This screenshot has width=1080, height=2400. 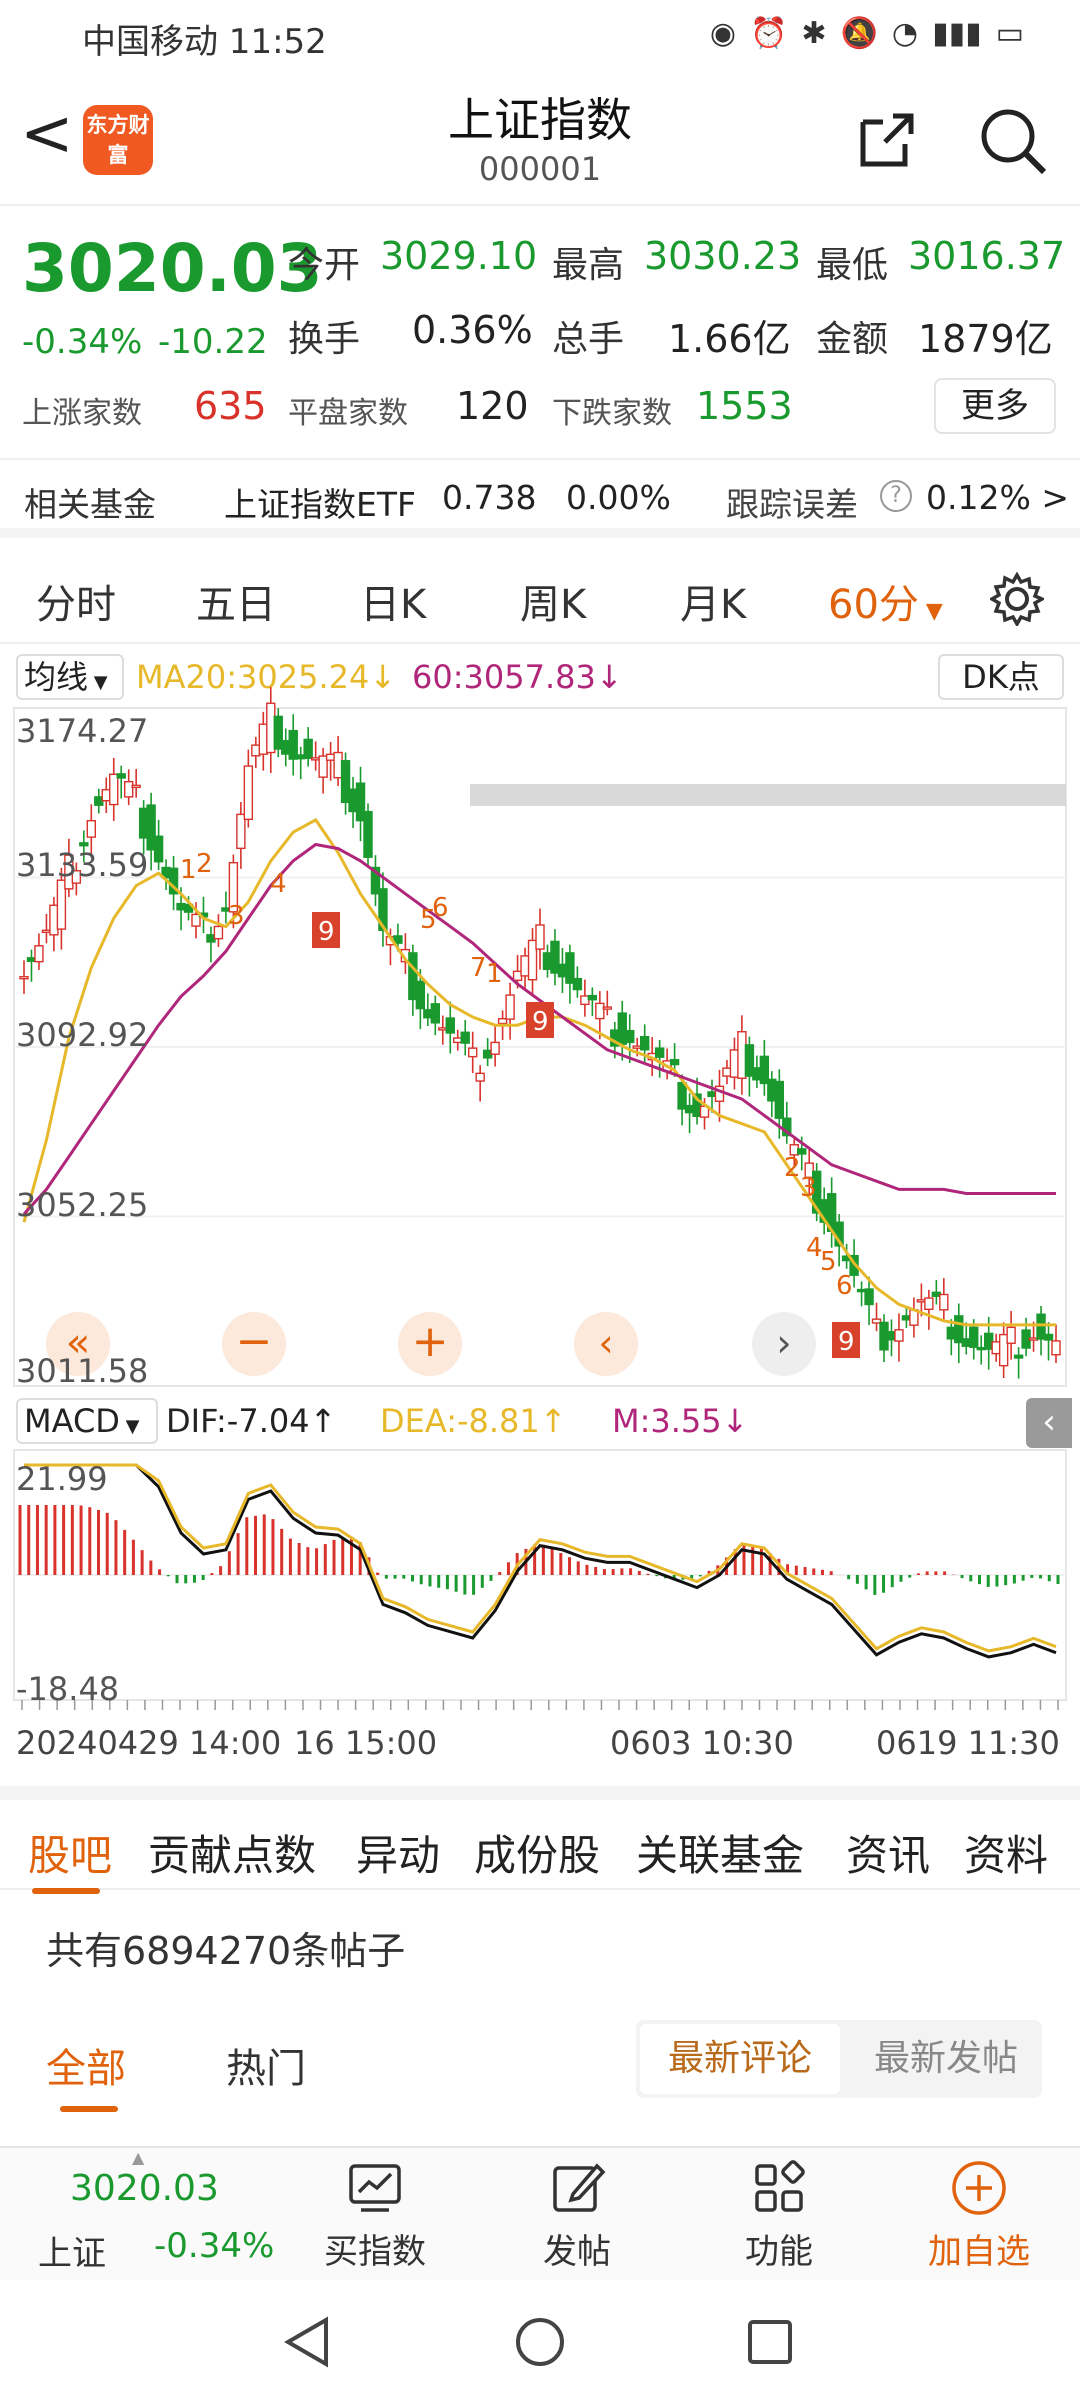 What do you see at coordinates (896, 496) in the screenshot?
I see `help-icon: ?` at bounding box center [896, 496].